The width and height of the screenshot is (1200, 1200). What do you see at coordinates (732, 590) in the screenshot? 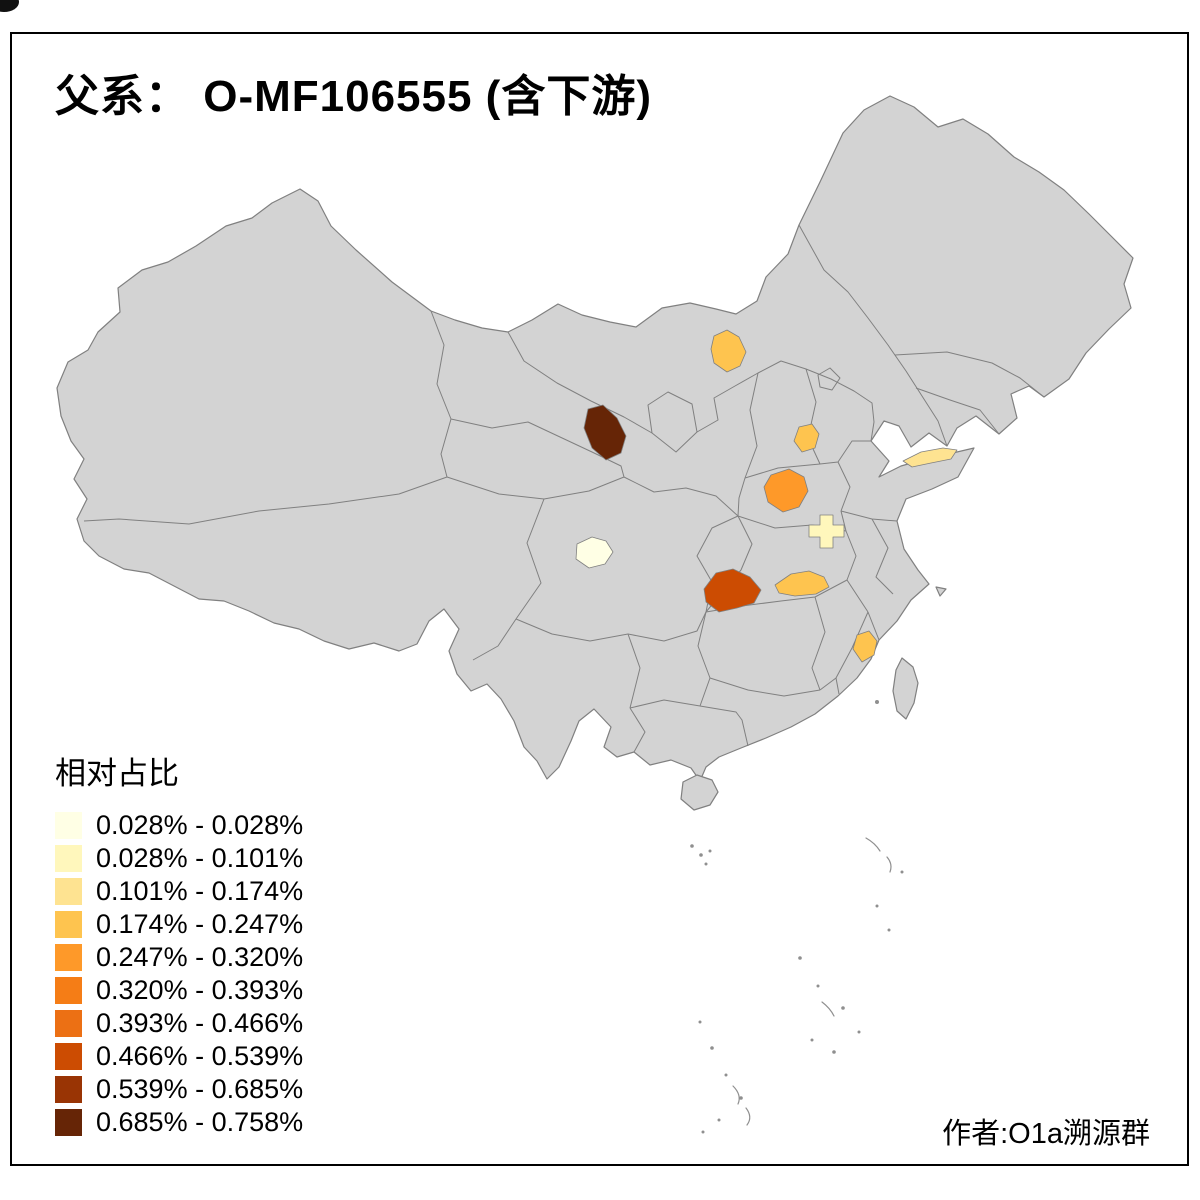
I see `region-chongqing-southeast` at bounding box center [732, 590].